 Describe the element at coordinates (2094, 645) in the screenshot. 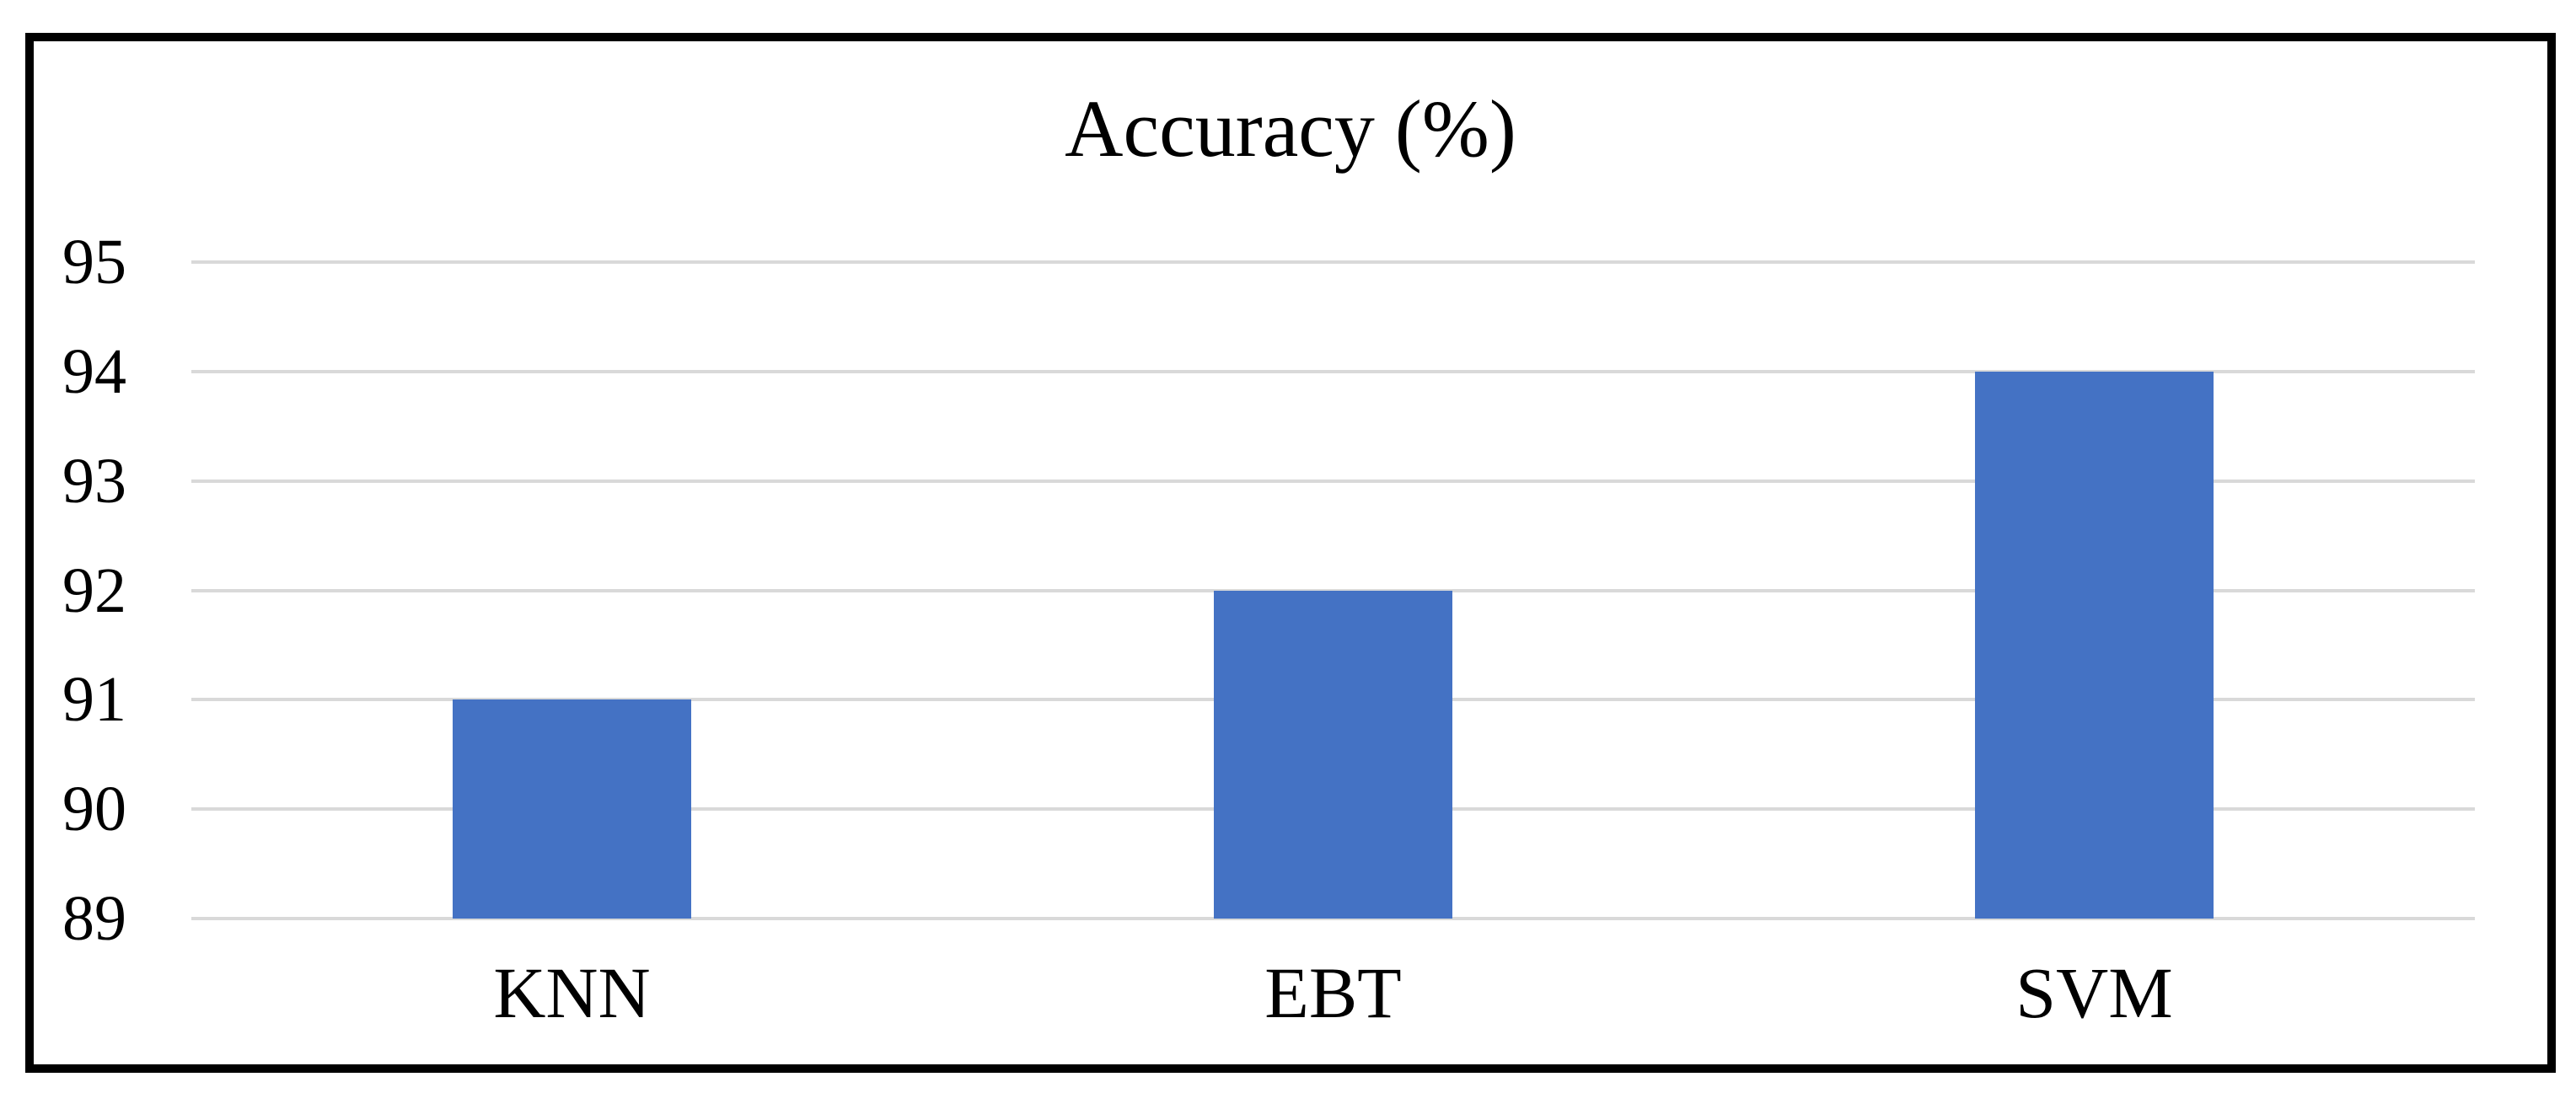

I see `bar-svm` at that location.